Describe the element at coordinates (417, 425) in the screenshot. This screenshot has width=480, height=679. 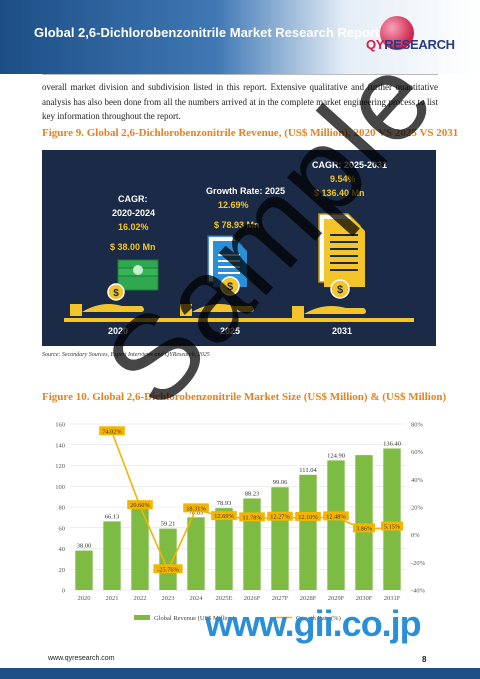
I see `y-right-tick-label: 80%` at that location.